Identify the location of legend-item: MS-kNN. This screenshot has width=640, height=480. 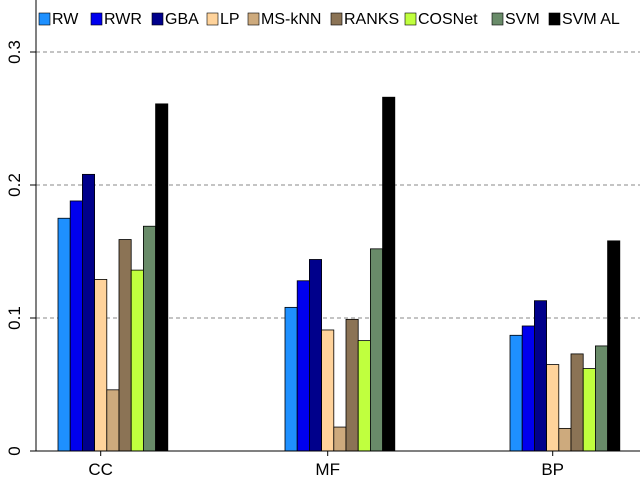
(284, 19).